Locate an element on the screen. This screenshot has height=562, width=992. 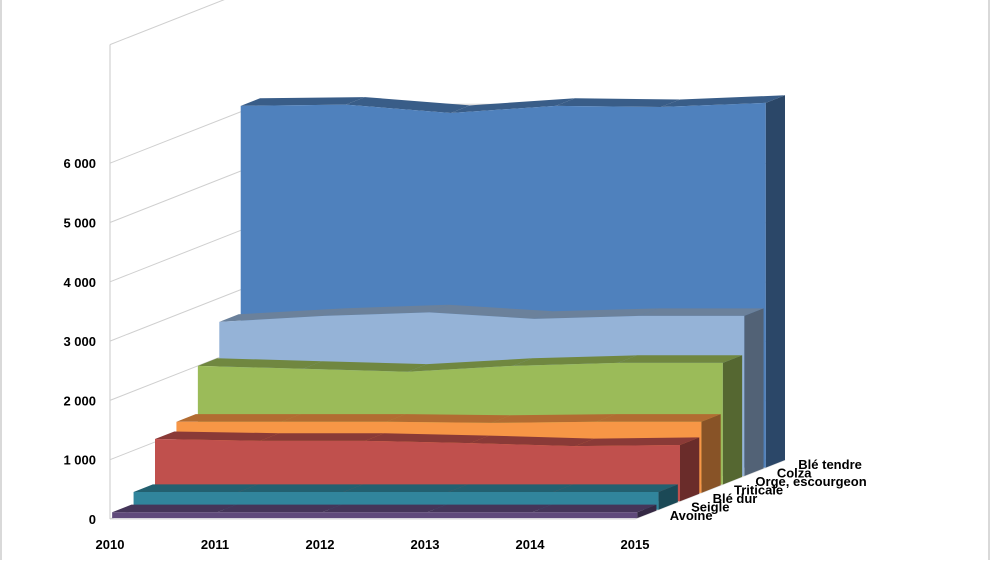
area-side-colza is located at coordinates (754, 392).